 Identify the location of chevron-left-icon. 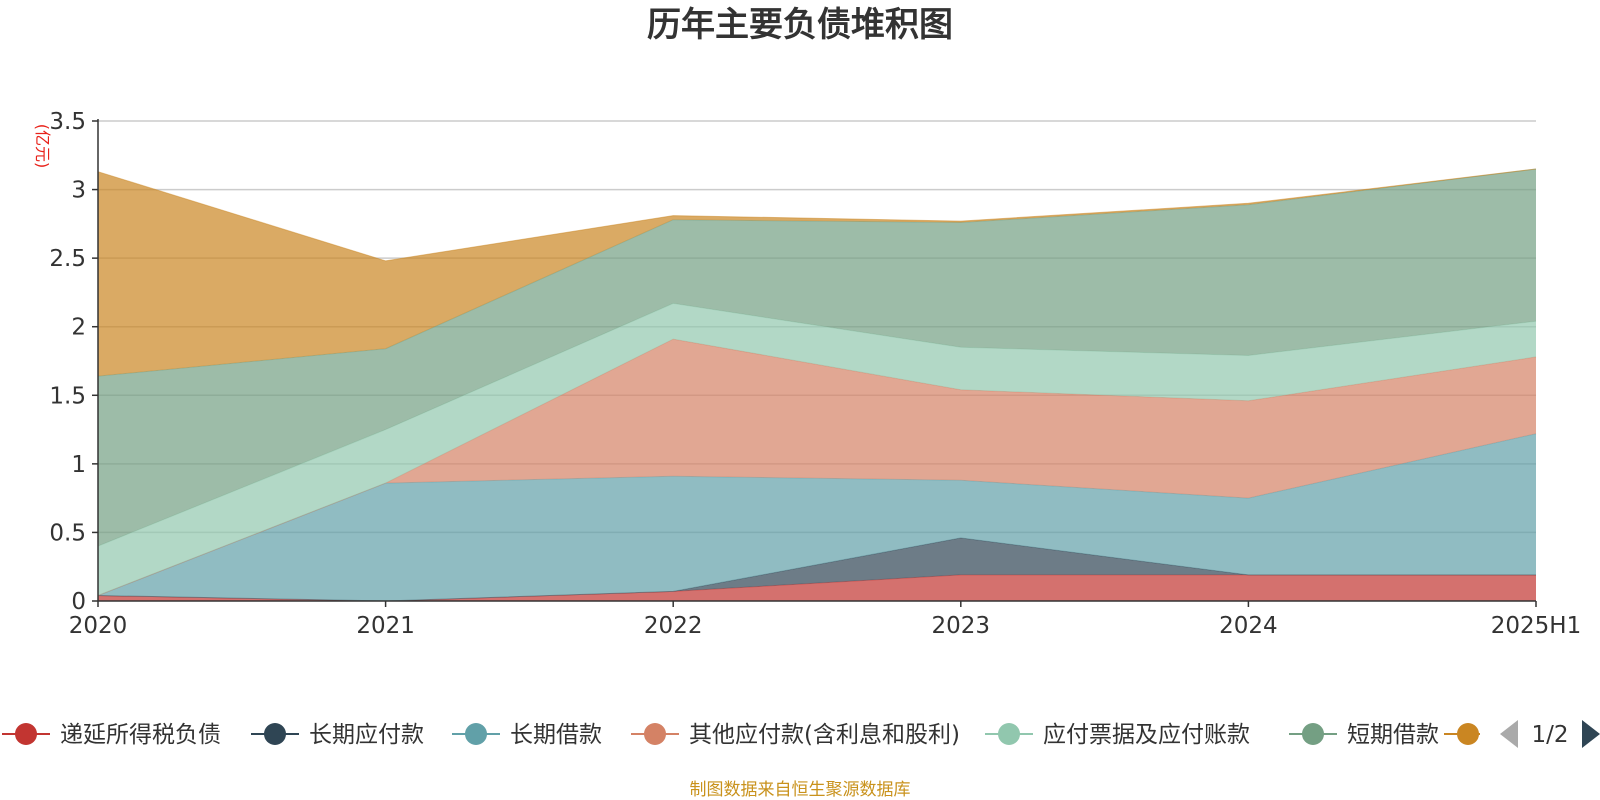
(1509, 734).